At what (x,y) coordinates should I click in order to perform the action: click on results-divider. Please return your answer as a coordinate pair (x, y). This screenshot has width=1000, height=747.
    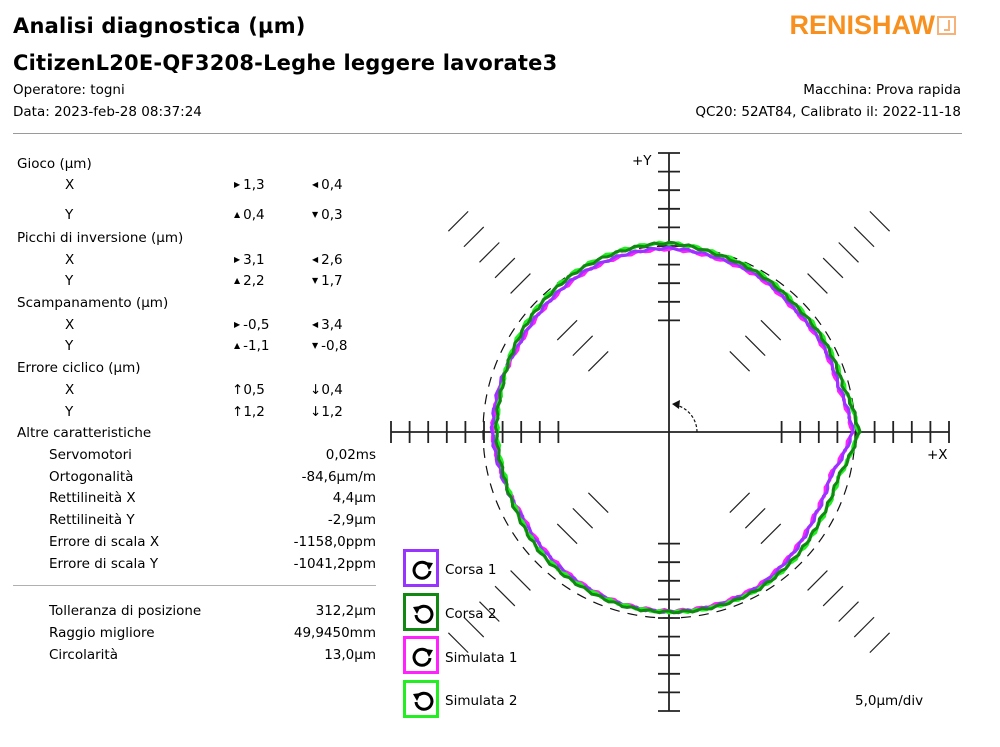
    Looking at the image, I should click on (194, 585).